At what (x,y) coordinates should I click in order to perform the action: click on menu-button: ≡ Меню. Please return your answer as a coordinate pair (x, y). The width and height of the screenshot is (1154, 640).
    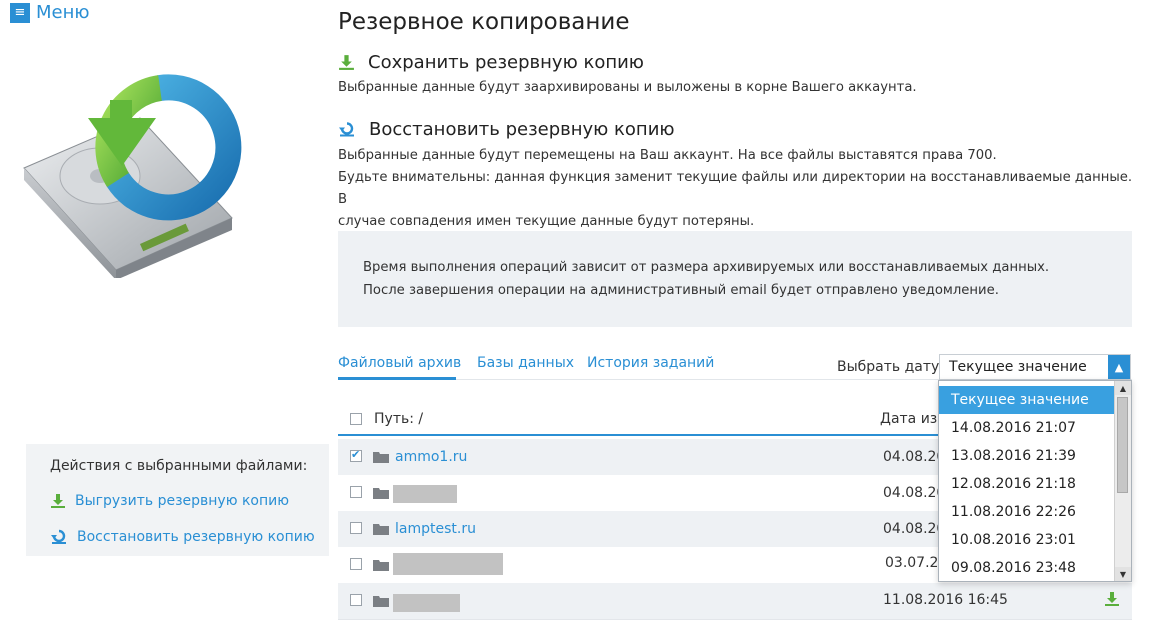
    Looking at the image, I should click on (50, 12).